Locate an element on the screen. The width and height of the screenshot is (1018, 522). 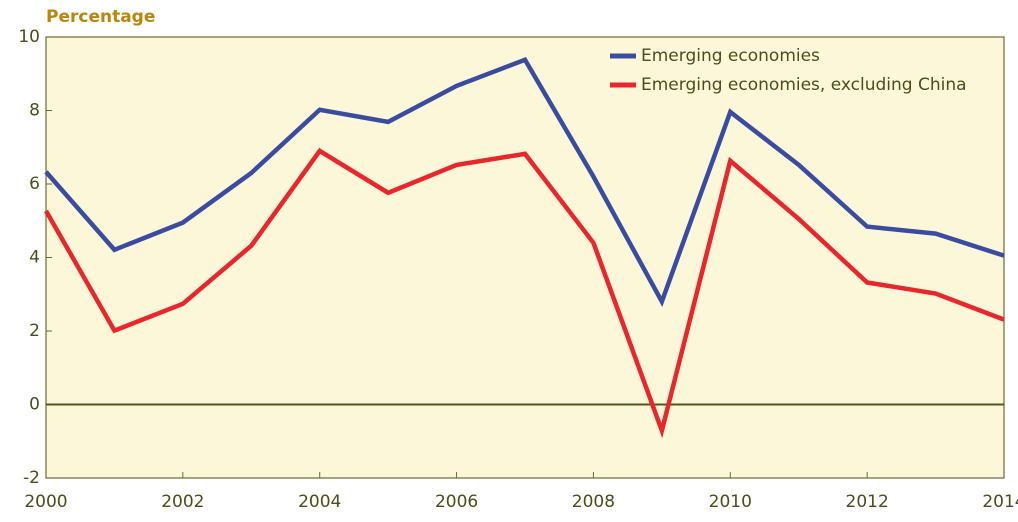
y-tick-label: 6 is located at coordinates (34, 184).